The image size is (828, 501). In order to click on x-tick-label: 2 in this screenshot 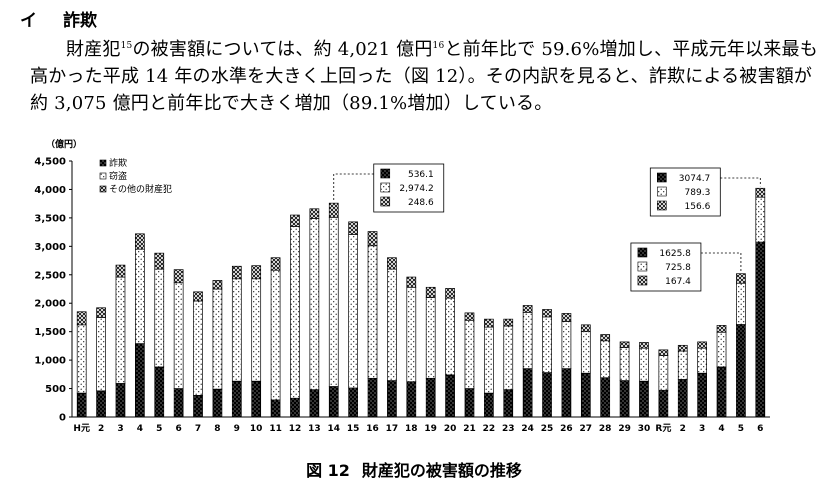, I will do `click(101, 429)`.